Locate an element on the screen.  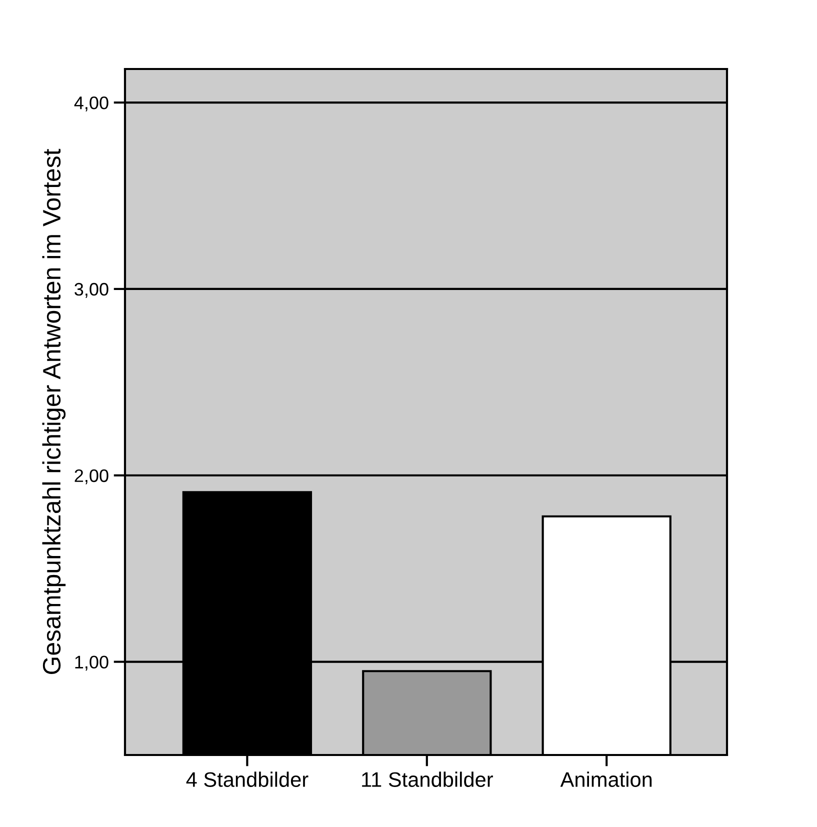
y-tick-label: 1,00 is located at coordinates (91, 663).